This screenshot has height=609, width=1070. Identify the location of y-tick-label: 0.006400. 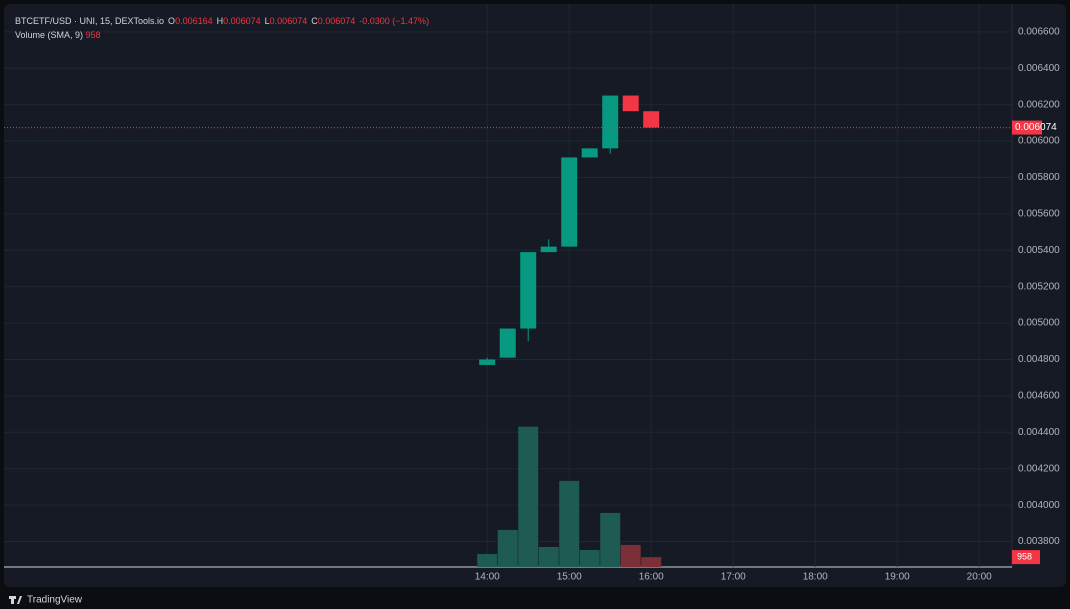
(1039, 68).